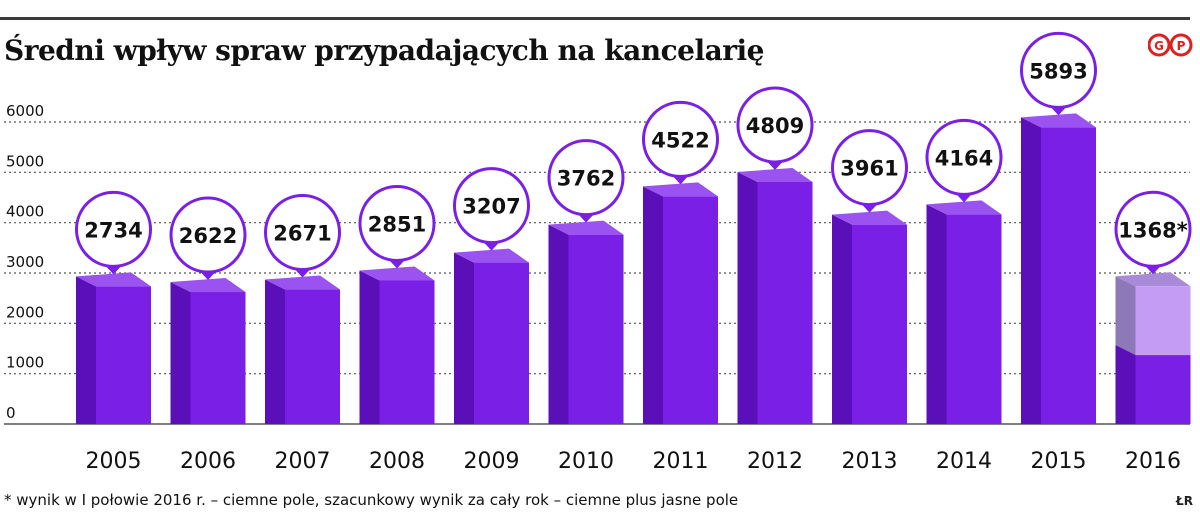  What do you see at coordinates (870, 461) in the screenshot?
I see `x-tick-label: 2013` at bounding box center [870, 461].